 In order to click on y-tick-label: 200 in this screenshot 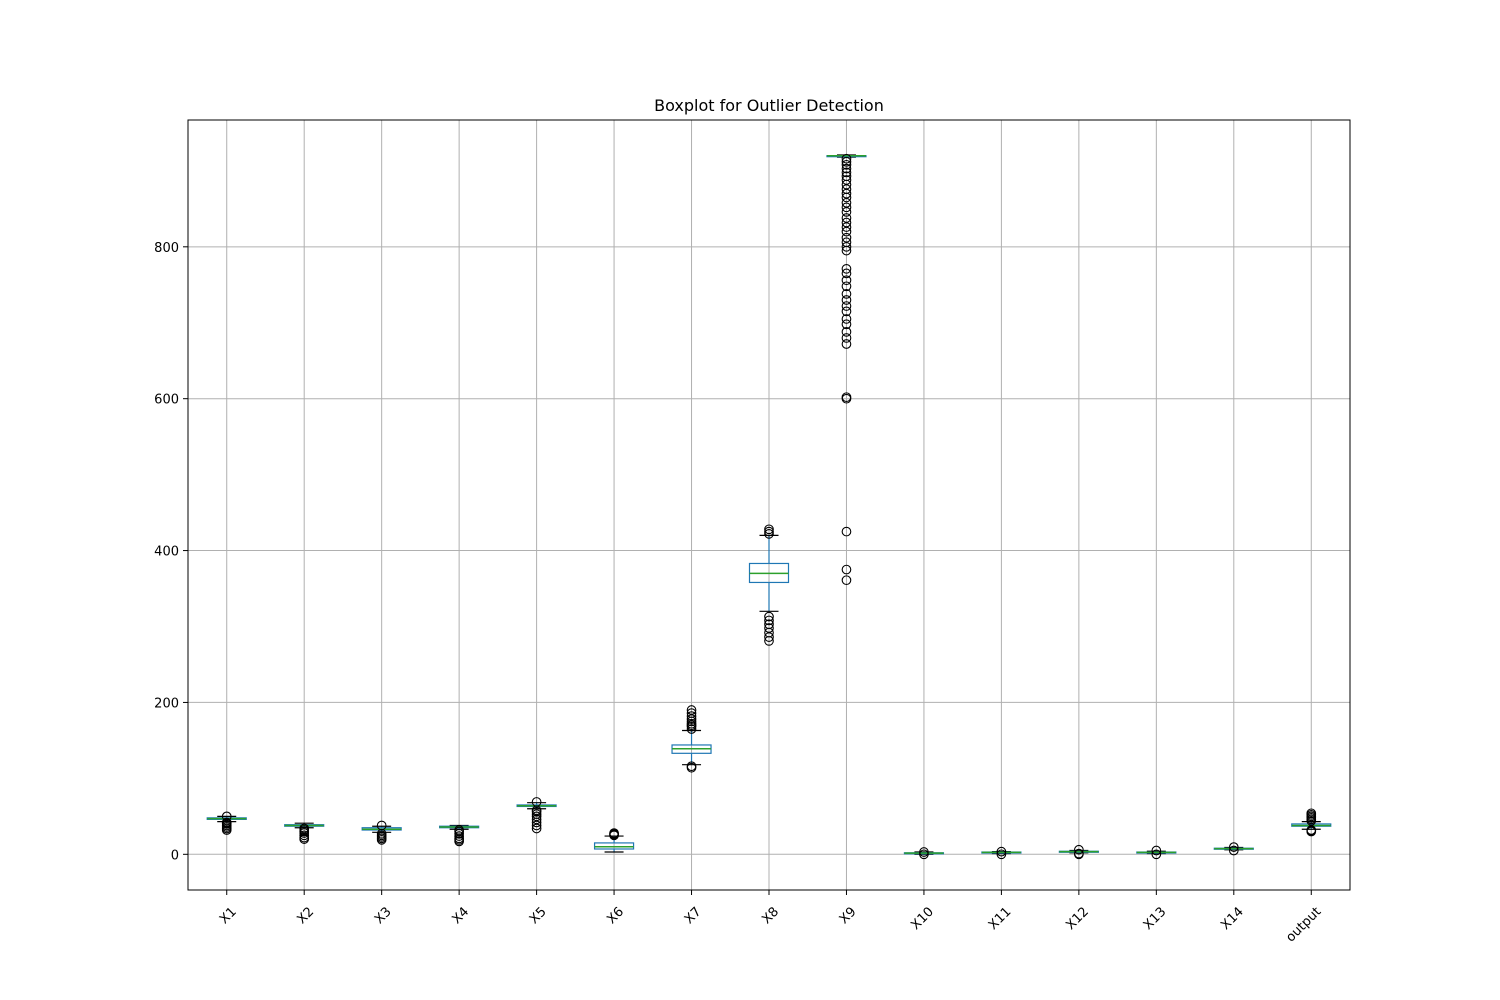, I will do `click(166, 703)`.